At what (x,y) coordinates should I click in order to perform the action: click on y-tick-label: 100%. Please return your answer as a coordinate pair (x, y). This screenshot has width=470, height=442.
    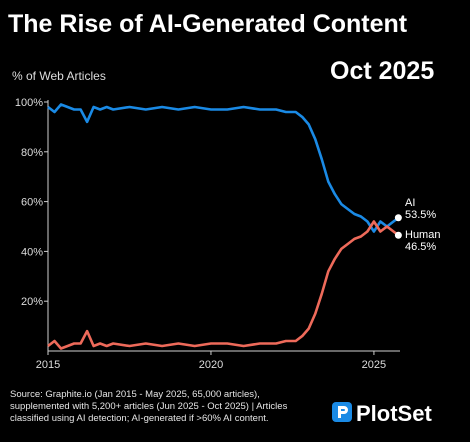
    Looking at the image, I should click on (29, 103).